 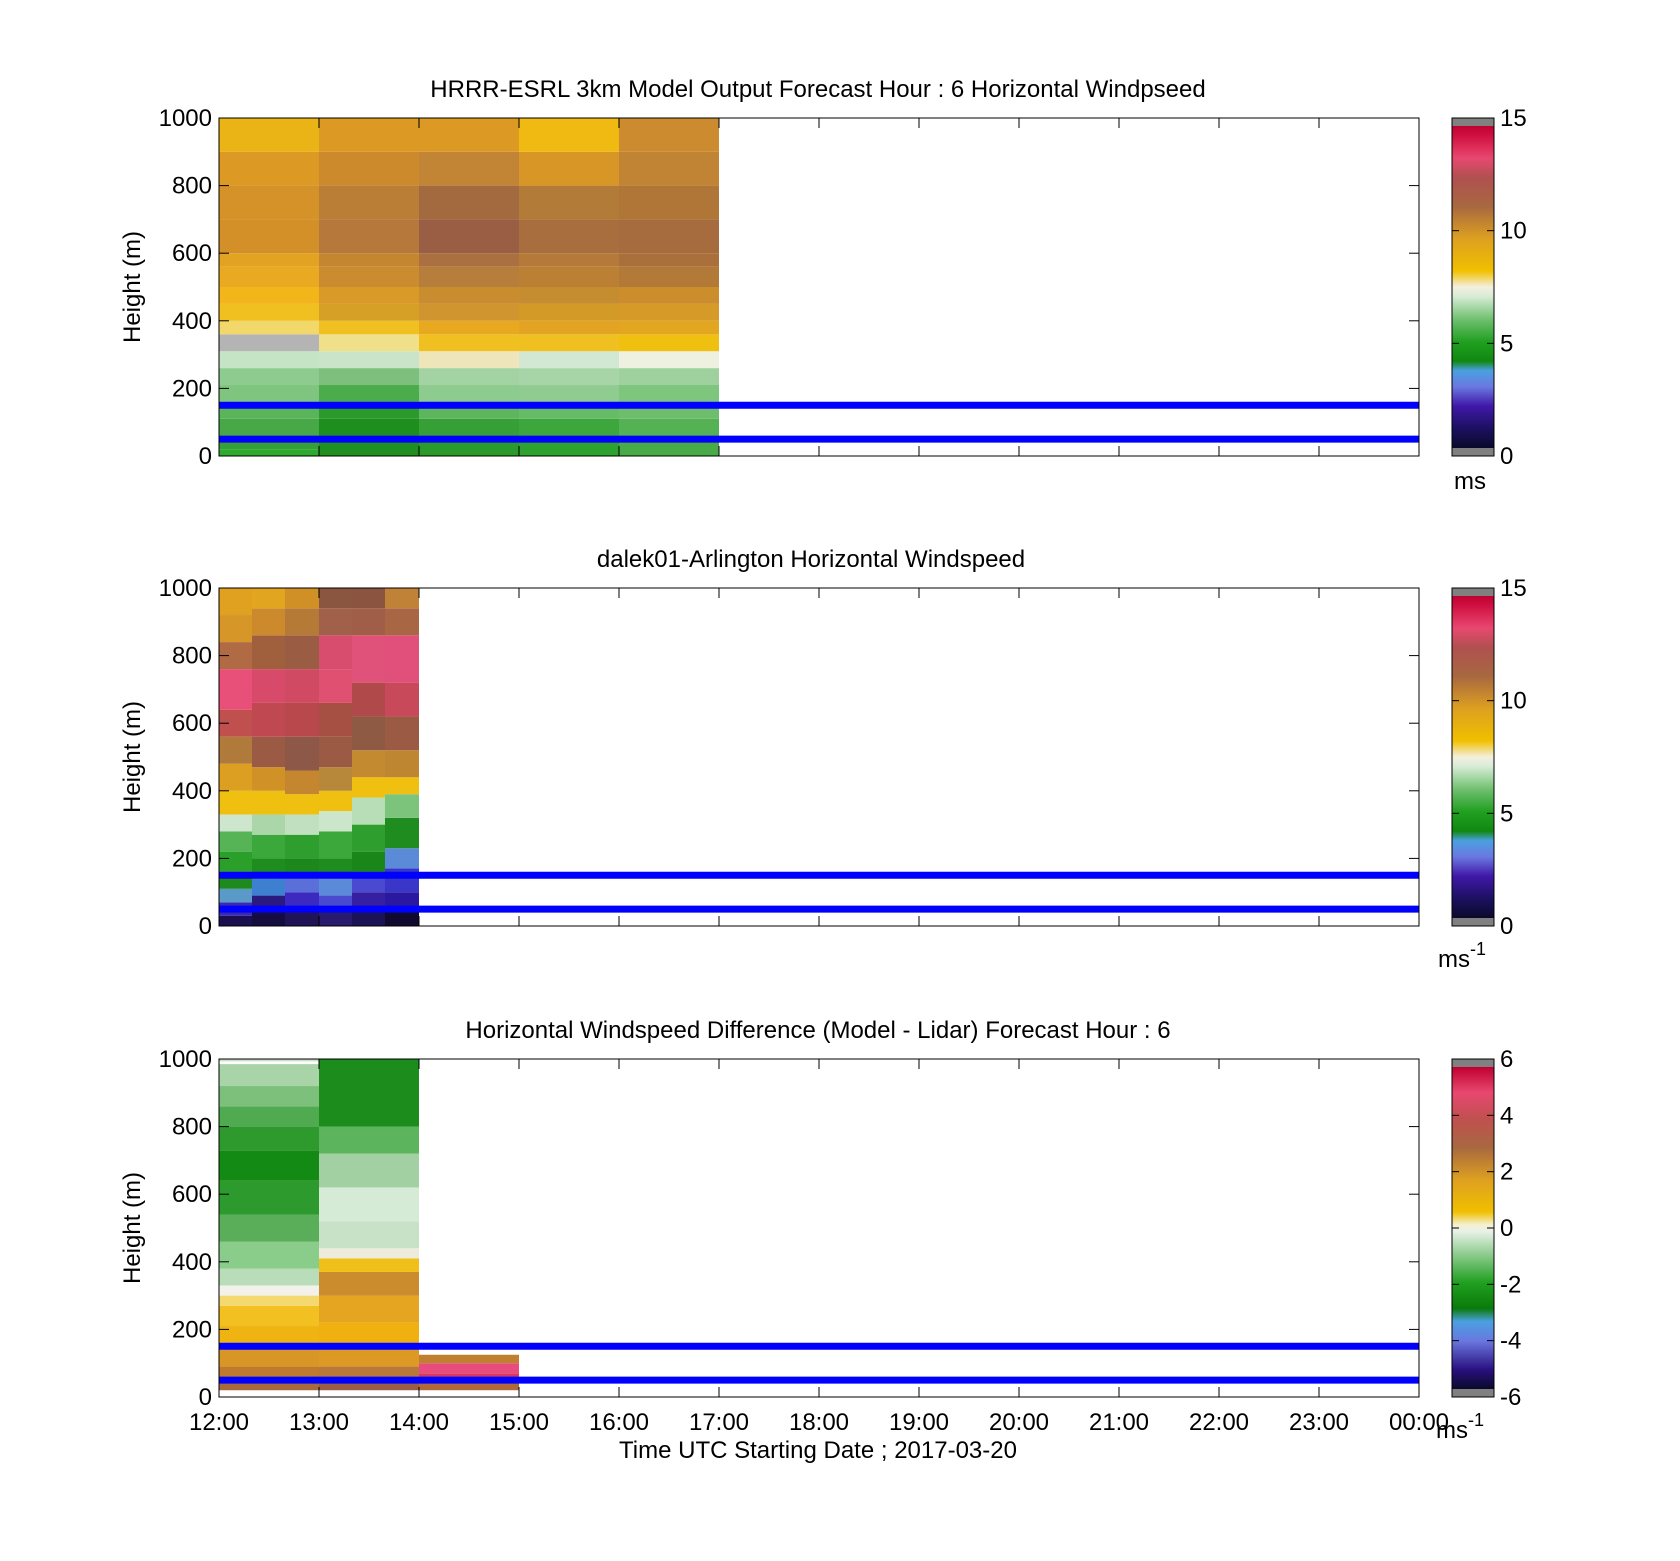 I want to click on panel-title: dalek01-Arlington Horizontal Windspeed, so click(x=811, y=559).